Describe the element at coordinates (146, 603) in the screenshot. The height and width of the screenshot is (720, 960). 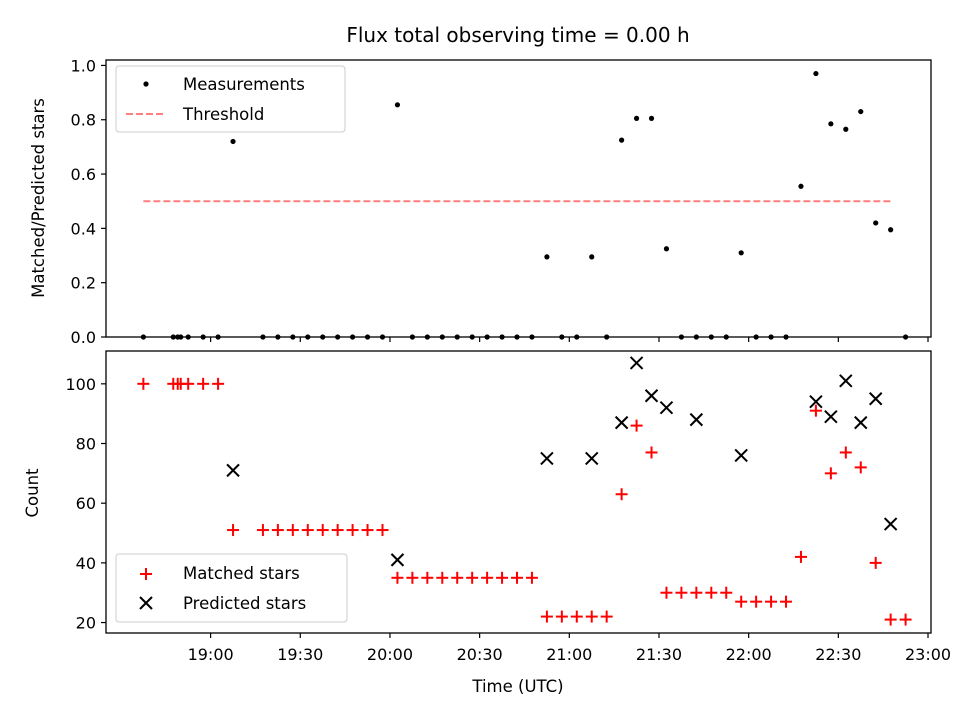
I see `legend-predicted-marker` at that location.